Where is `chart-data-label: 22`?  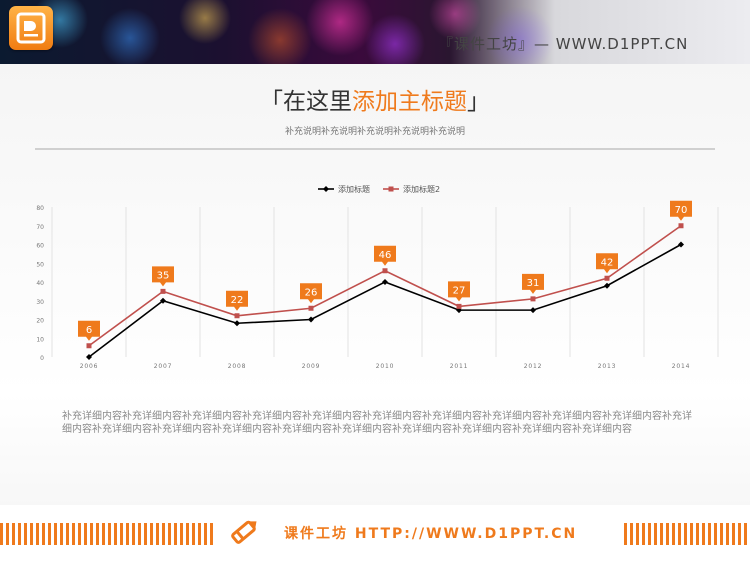
chart-data-label: 22 is located at coordinates (237, 300).